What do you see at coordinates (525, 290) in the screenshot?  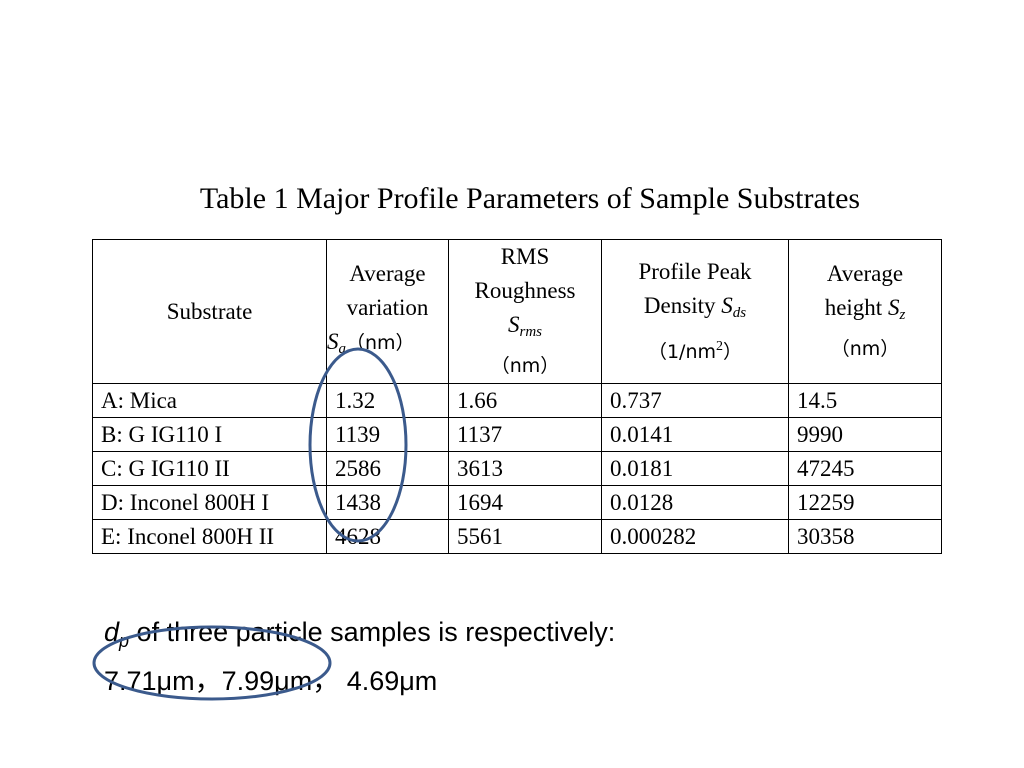 I see `header-rms-line2: Roughness` at bounding box center [525, 290].